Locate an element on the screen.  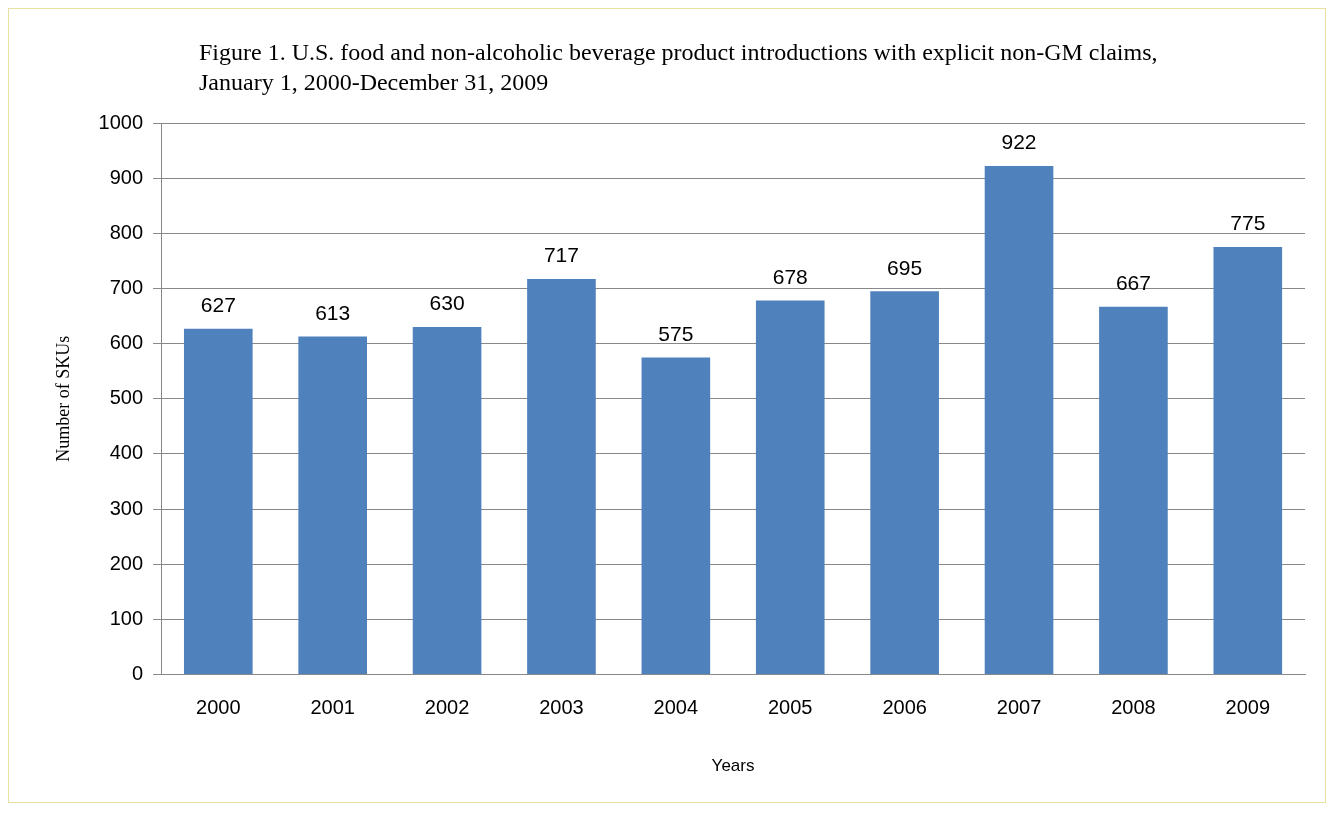
data-label: 630 is located at coordinates (447, 303).